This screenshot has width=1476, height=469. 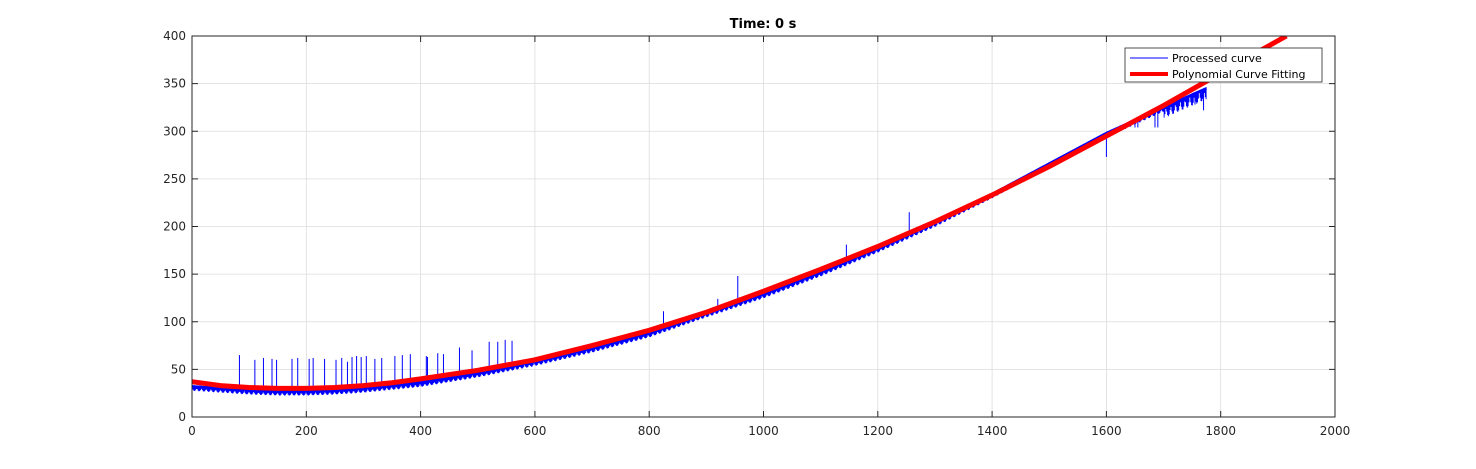 I want to click on y-tick-label: 200, so click(x=174, y=227).